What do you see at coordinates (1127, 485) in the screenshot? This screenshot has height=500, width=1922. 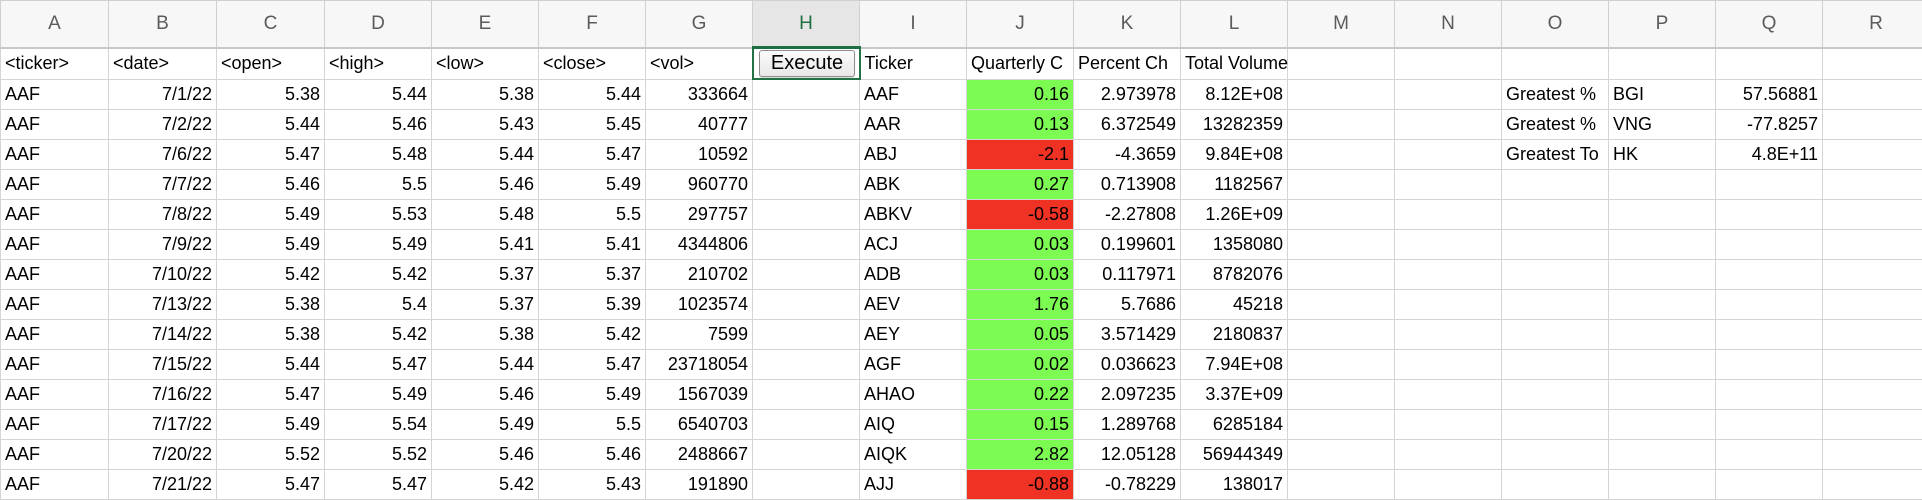 I see `cell-k15: -0.78229` at bounding box center [1127, 485].